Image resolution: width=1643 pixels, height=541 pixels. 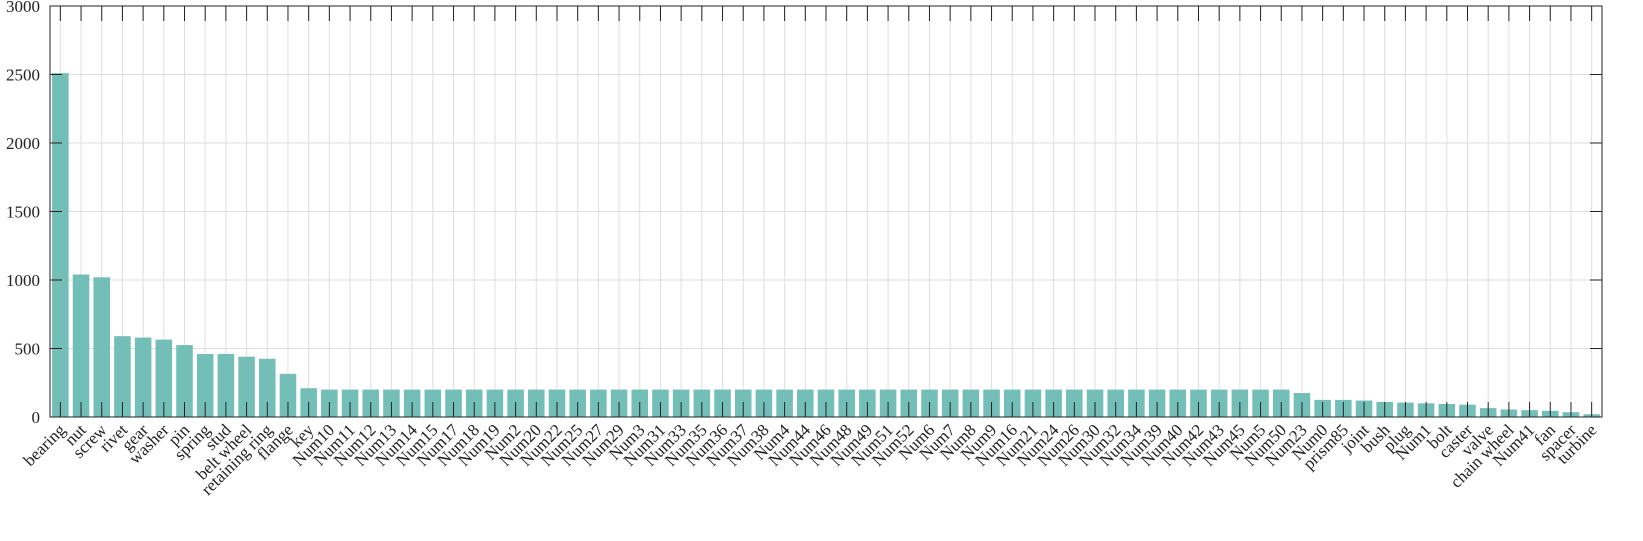 I want to click on y-tick-label: 500, so click(x=28, y=349).